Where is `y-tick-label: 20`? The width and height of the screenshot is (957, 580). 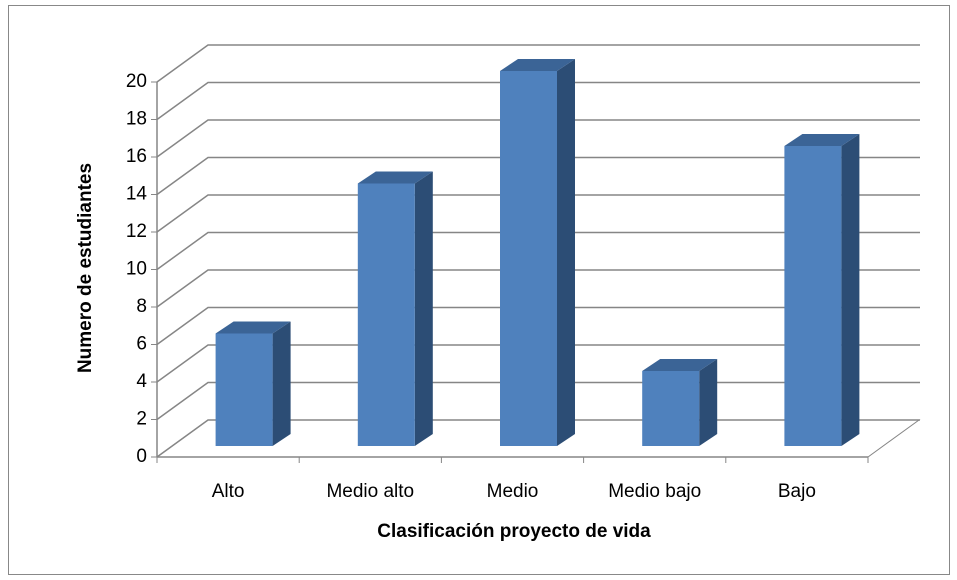
y-tick-label: 20 is located at coordinates (136, 81).